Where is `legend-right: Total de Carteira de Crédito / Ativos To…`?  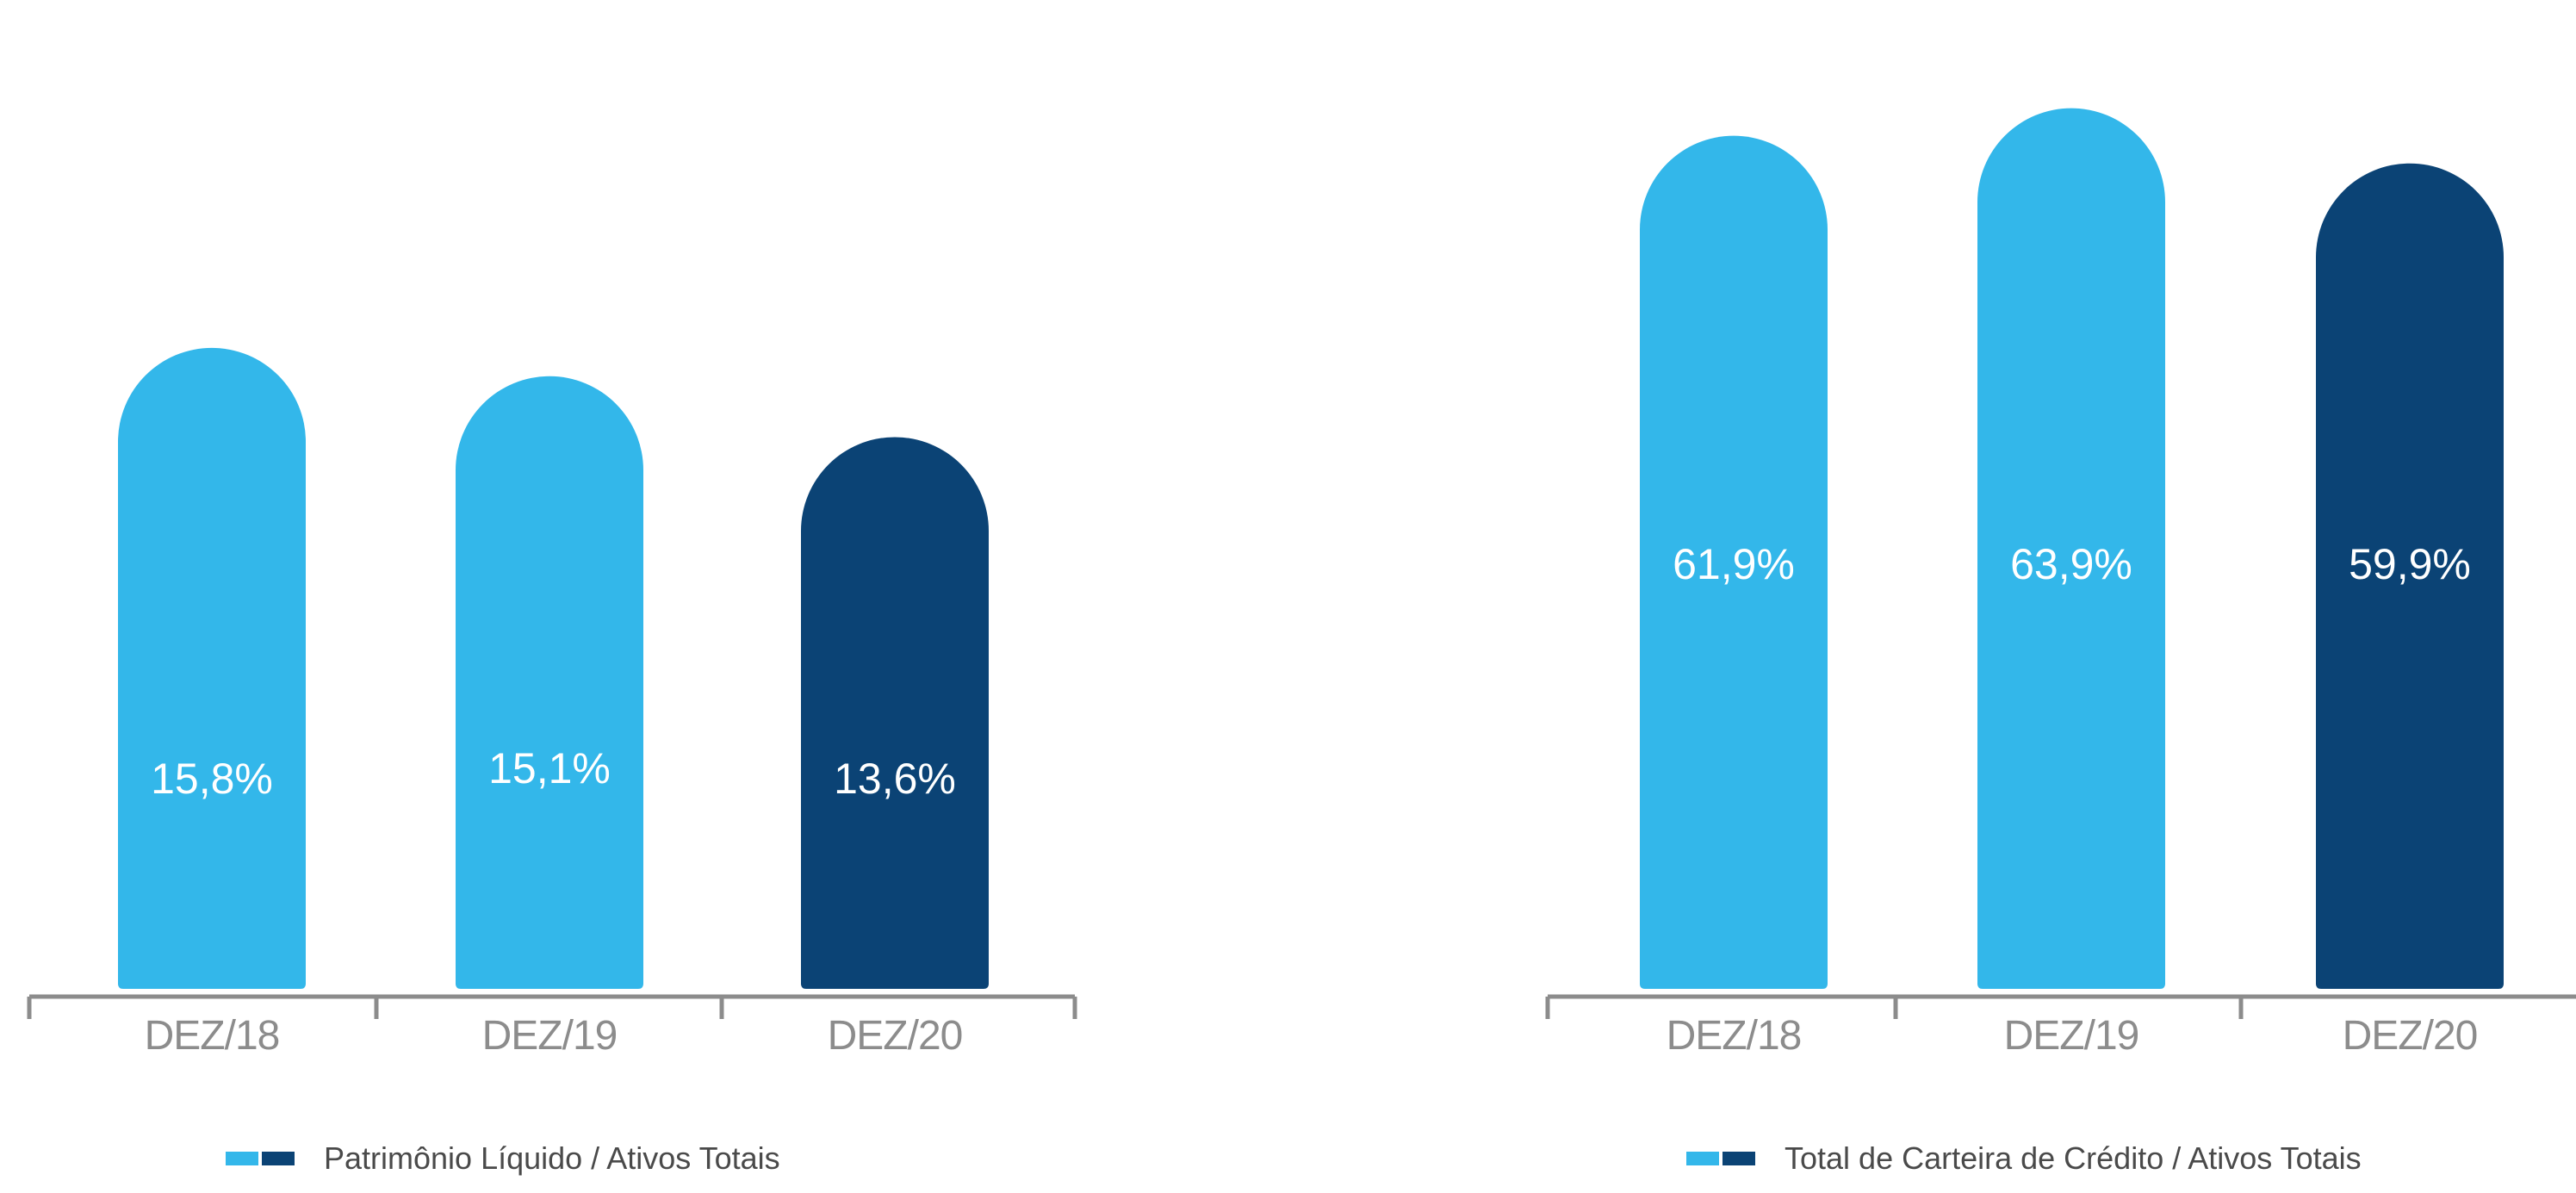 legend-right: Total de Carteira de Crédito / Ativos To… is located at coordinates (2024, 1158).